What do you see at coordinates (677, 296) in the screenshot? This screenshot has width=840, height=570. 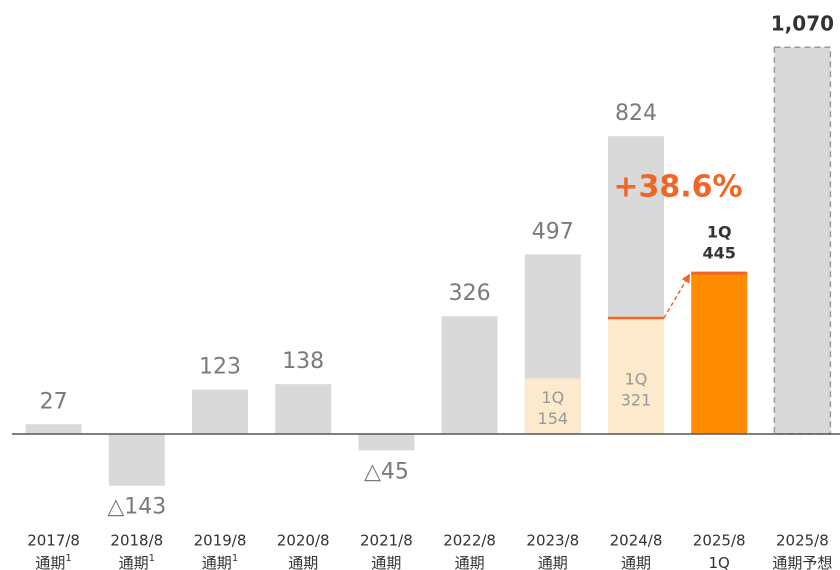 I see `growth-arrow` at bounding box center [677, 296].